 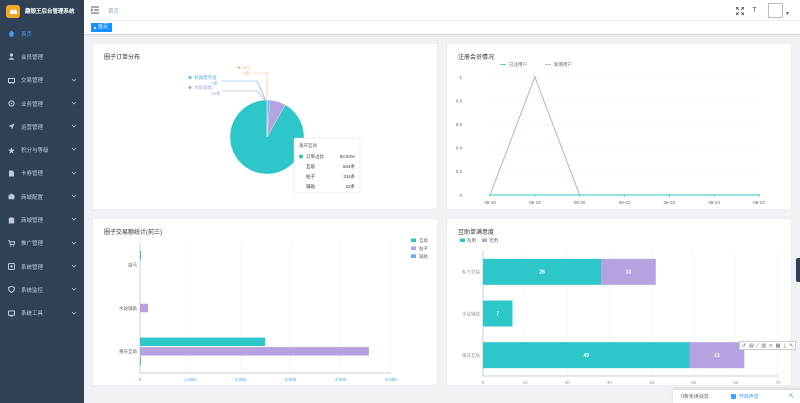 I want to click on x-tick-label: 08-21, so click(x=625, y=202).